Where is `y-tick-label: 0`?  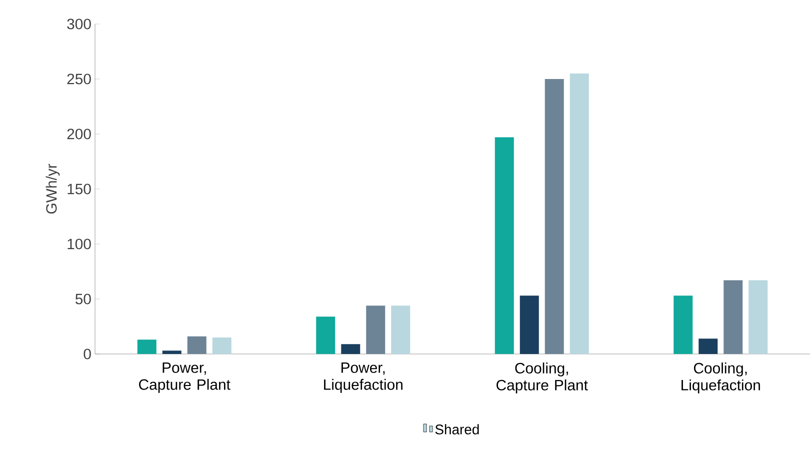 y-tick-label: 0 is located at coordinates (87, 354).